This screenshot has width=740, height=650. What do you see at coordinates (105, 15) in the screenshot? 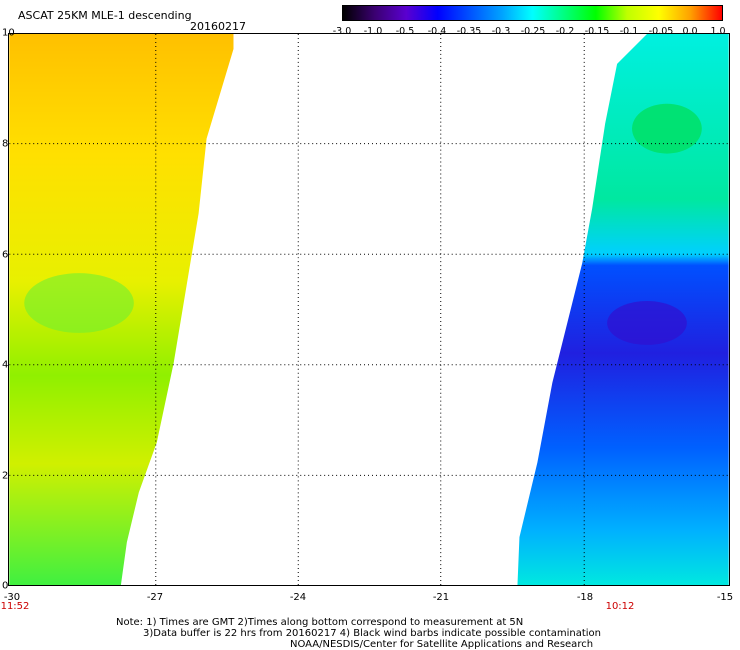
I see `map-title: ASCAT 25KM MLE-1 descending` at bounding box center [105, 15].